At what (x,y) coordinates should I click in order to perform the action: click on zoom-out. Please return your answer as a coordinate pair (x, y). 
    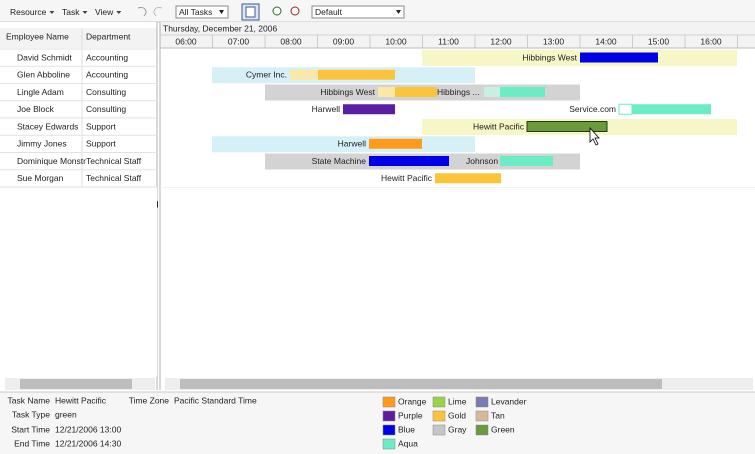
    Looking at the image, I should click on (295, 11).